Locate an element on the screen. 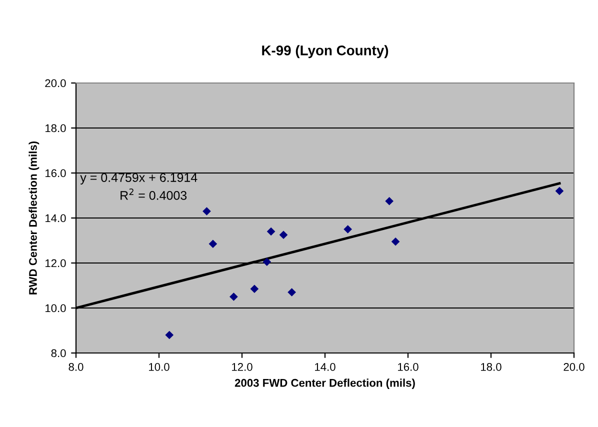 The image size is (598, 427). x-tick-label: 16.0 is located at coordinates (408, 367).